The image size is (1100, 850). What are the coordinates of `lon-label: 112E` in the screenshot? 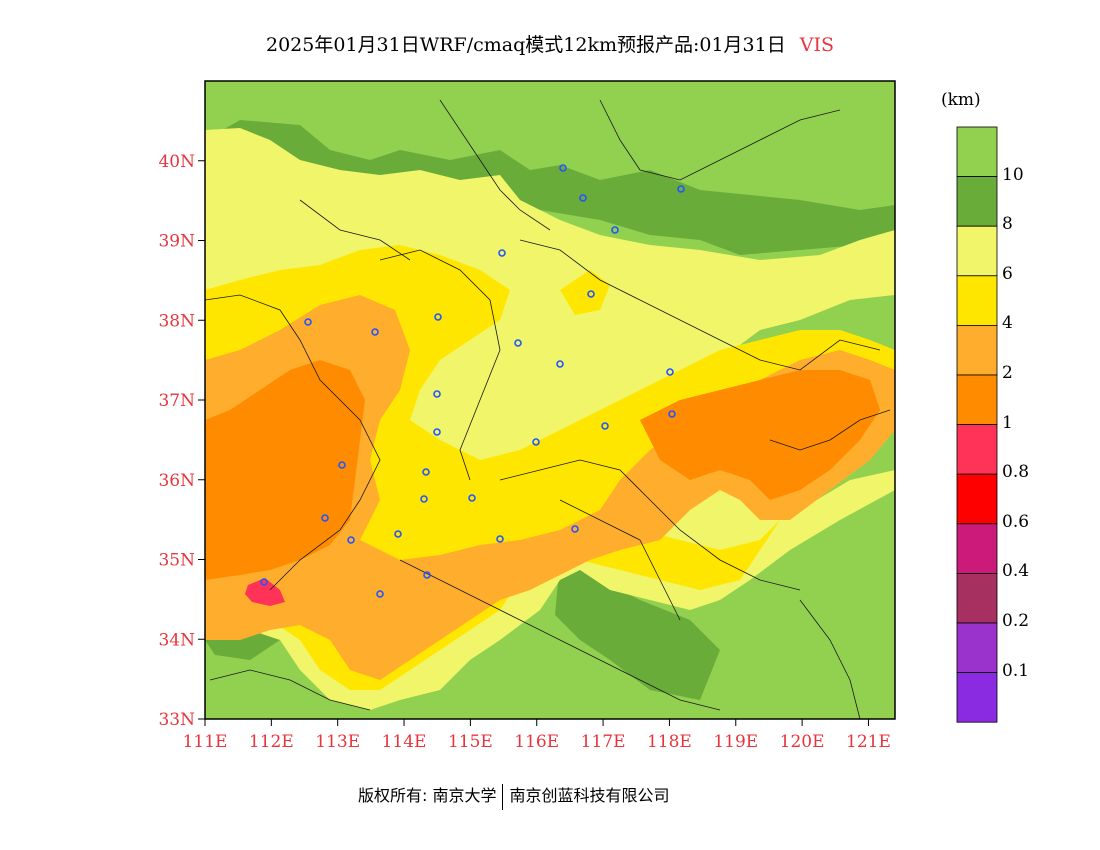 It's located at (271, 742).